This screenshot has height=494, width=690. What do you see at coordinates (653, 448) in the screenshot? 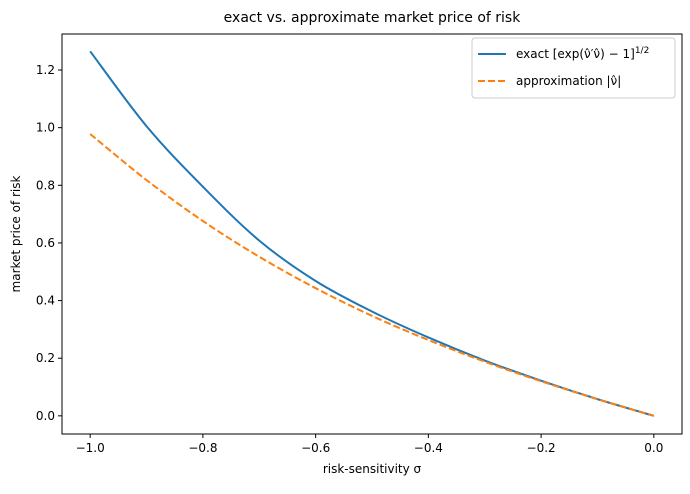
I see `x-tick-label: 0.0` at bounding box center [653, 448].